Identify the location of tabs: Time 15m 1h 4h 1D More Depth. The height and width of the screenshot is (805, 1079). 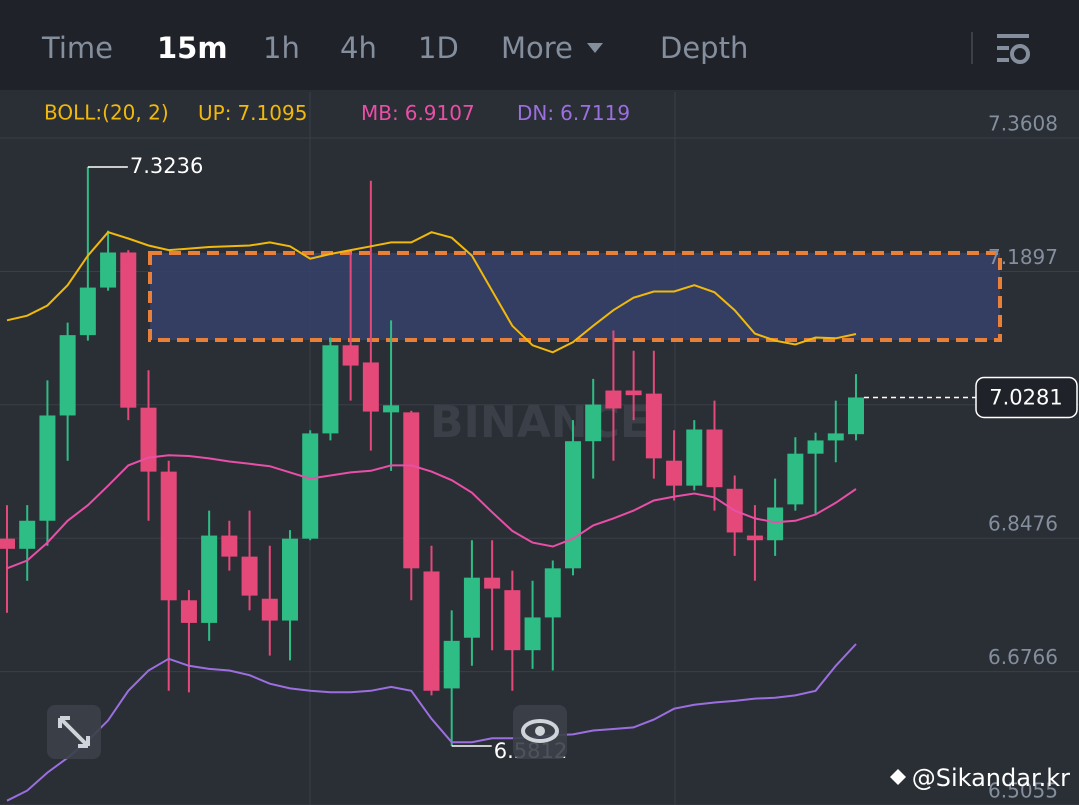
(394, 48).